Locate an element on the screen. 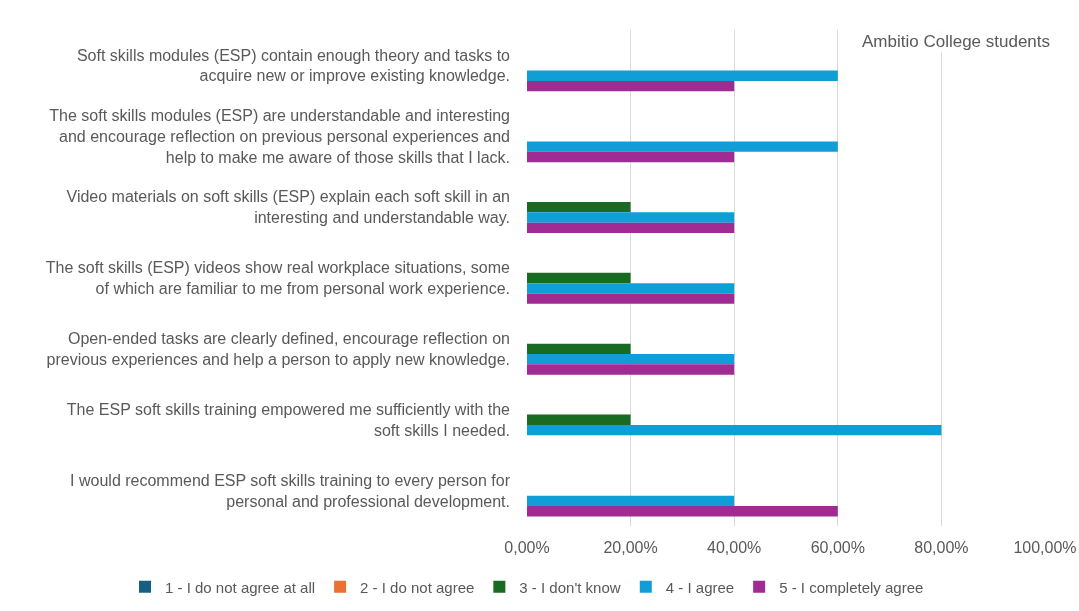 This screenshot has width=1079, height=611. y-tick-label: The ESP soft skills training empowered me sufficiently with the soft skills I needed. is located at coordinates (288, 419).